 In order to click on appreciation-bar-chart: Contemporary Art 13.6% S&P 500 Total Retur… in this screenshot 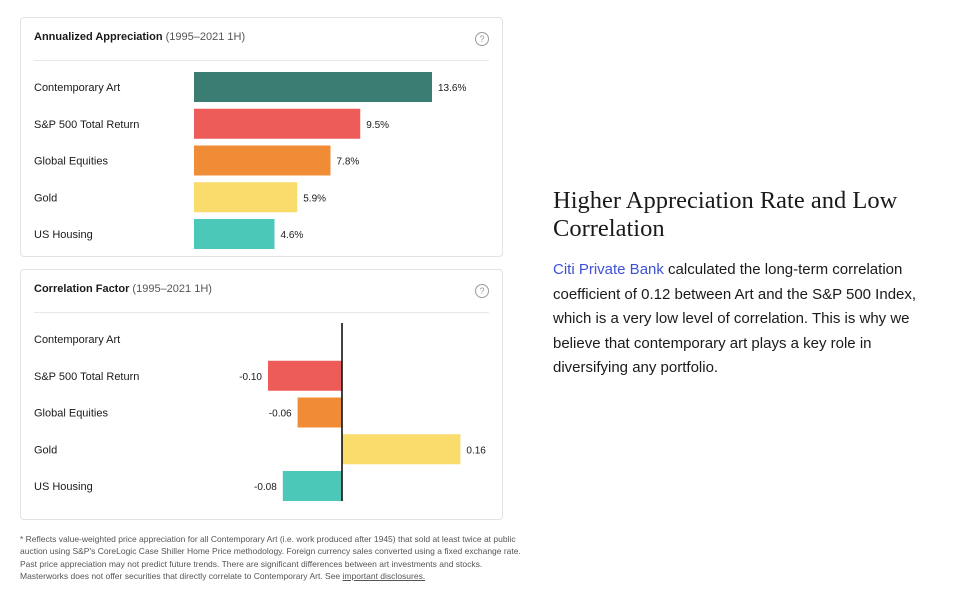, I will do `click(250, 160)`.